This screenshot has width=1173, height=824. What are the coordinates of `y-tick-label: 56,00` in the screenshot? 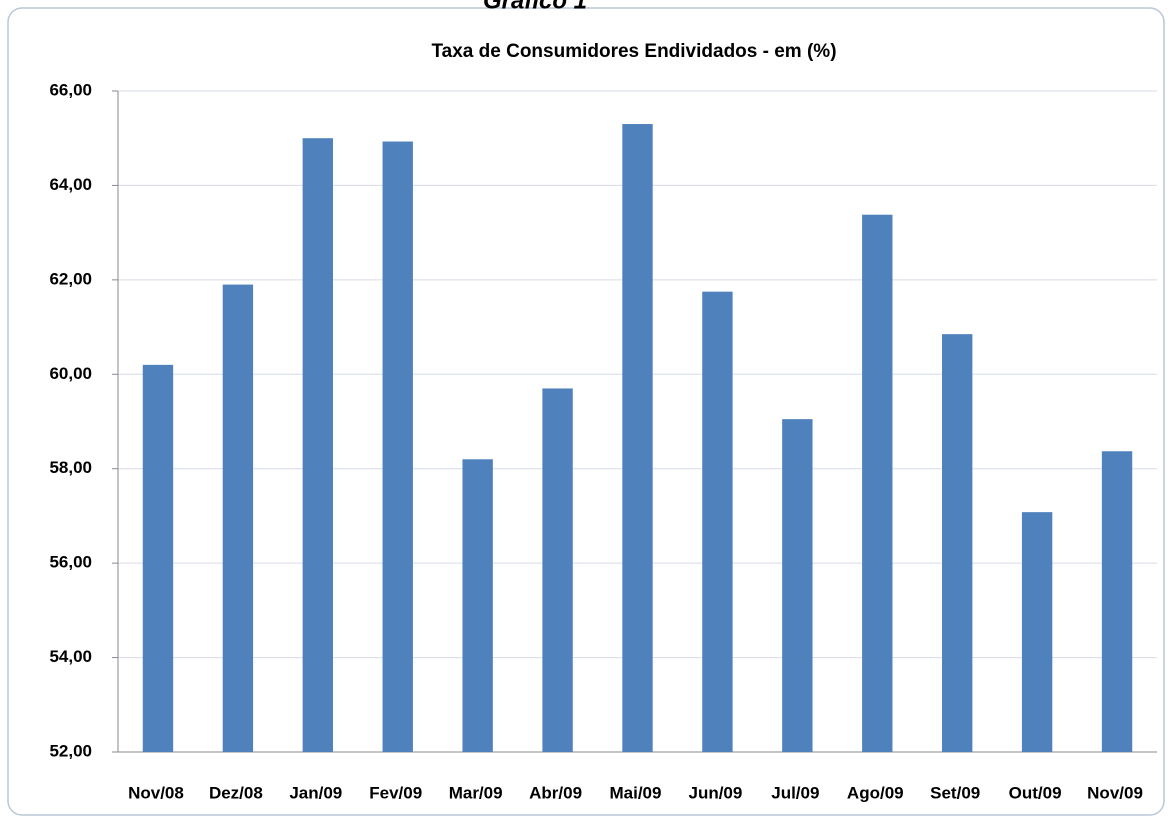 It's located at (70, 562).